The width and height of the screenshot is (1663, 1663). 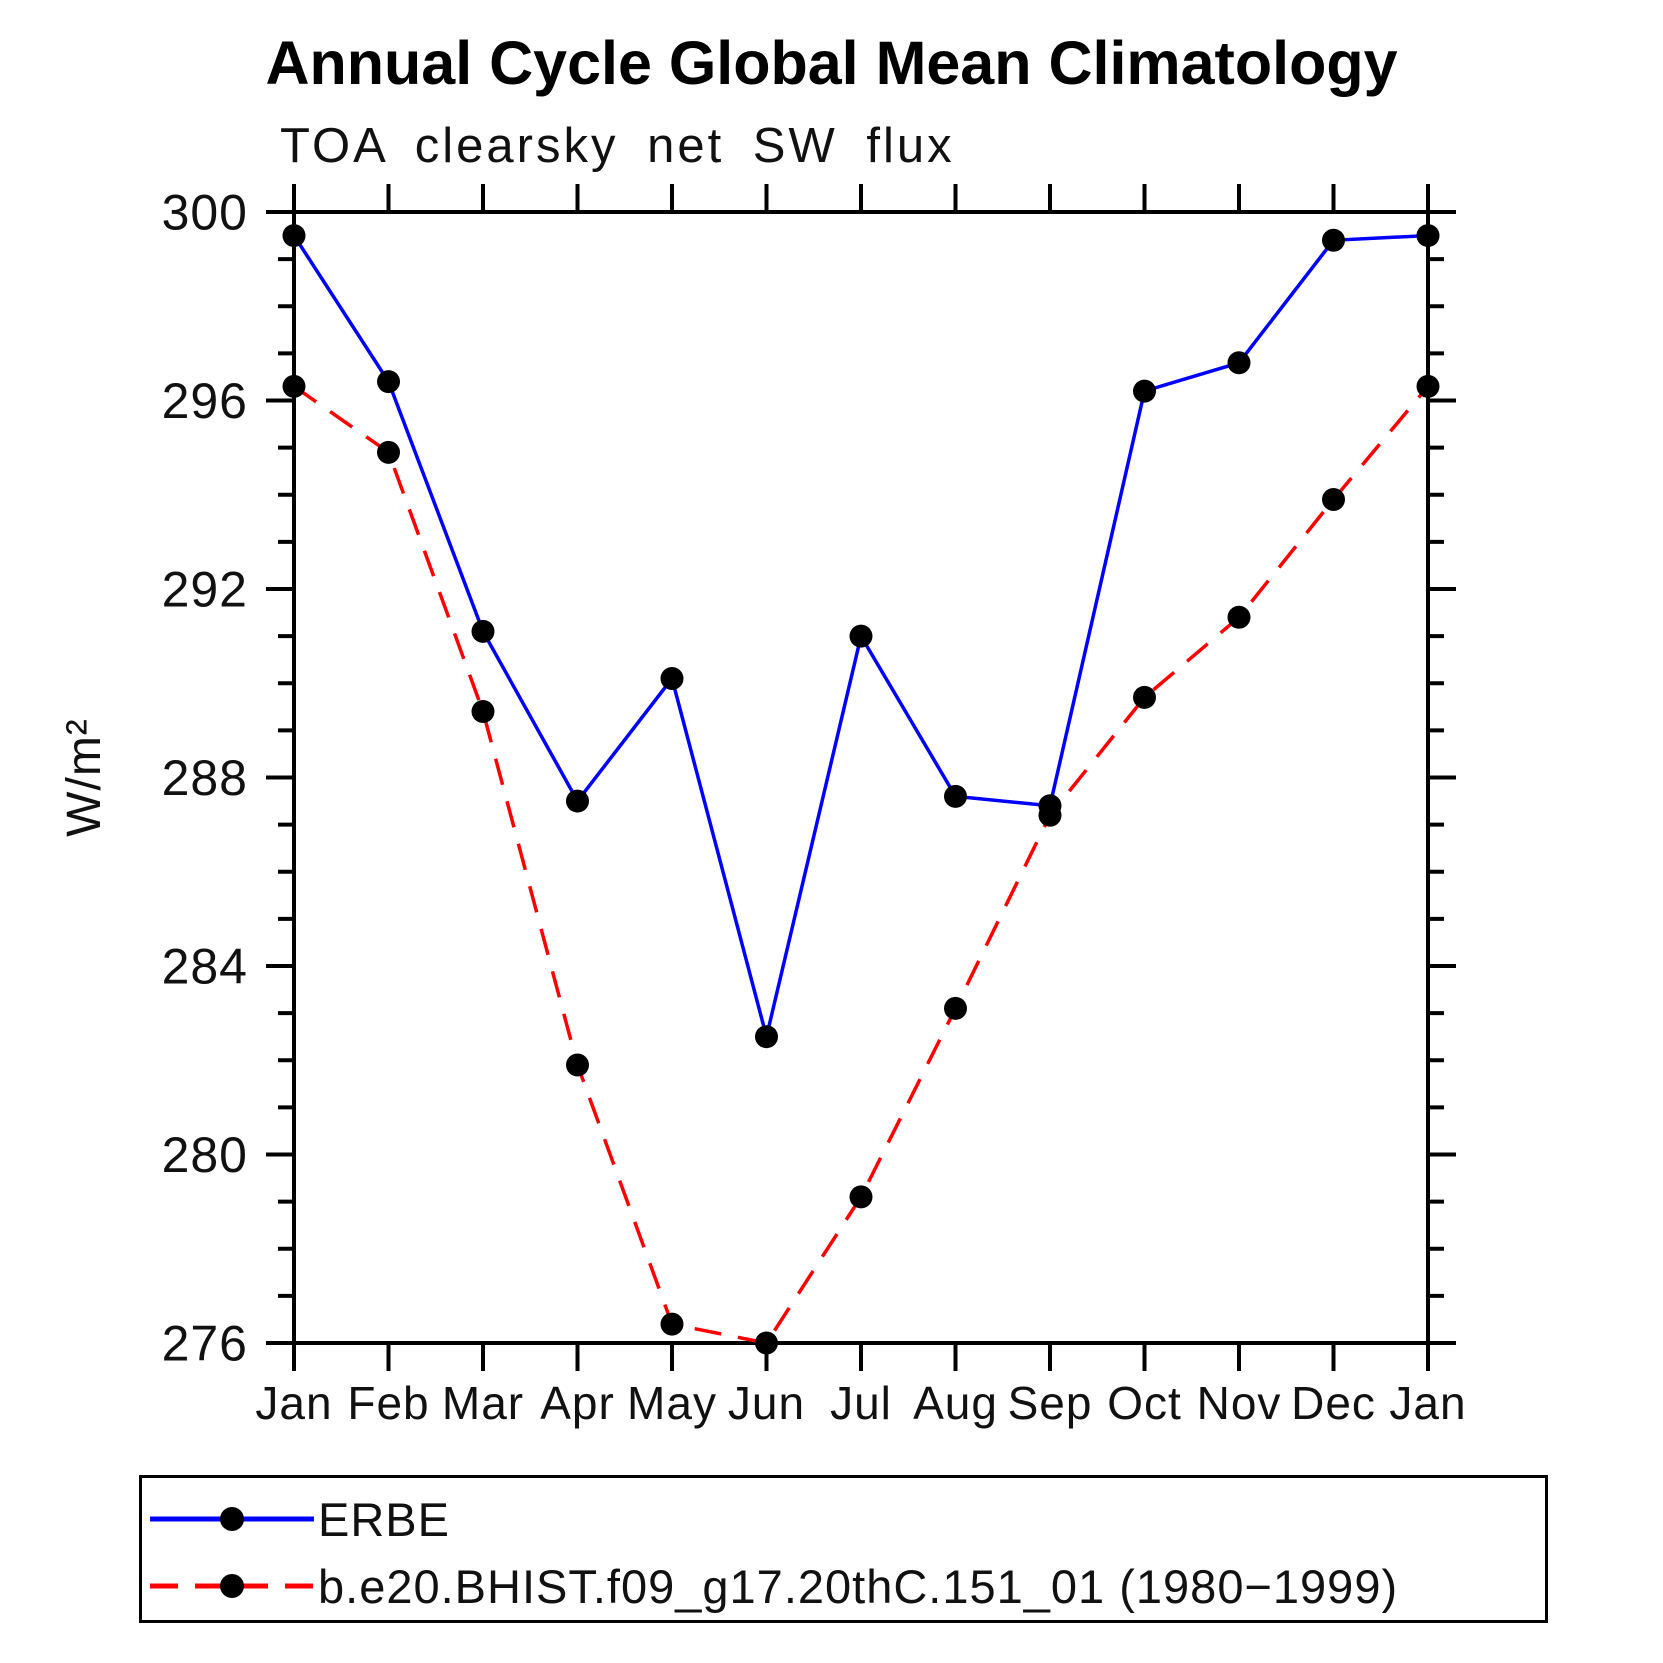 I want to click on model-sample-marker, so click(x=232, y=1586).